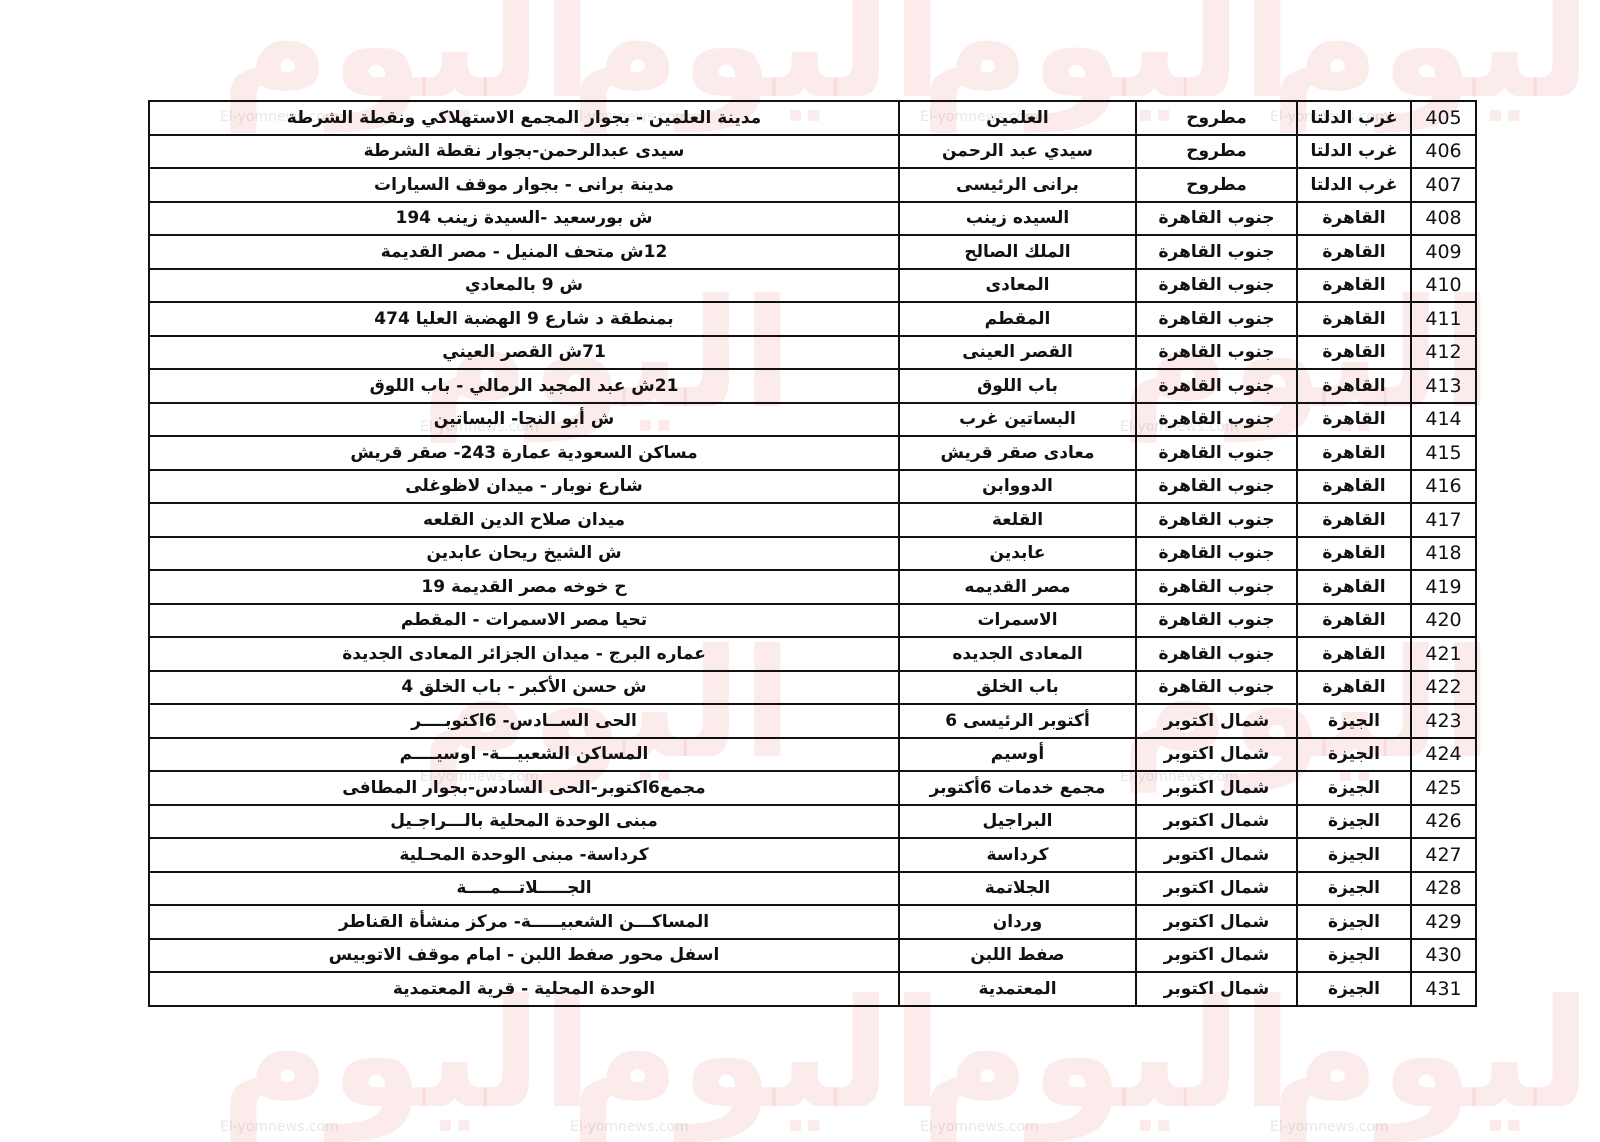 This screenshot has width=1600, height=1142. What do you see at coordinates (1443, 285) in the screenshot?
I see `row-number-cell: 410` at bounding box center [1443, 285].